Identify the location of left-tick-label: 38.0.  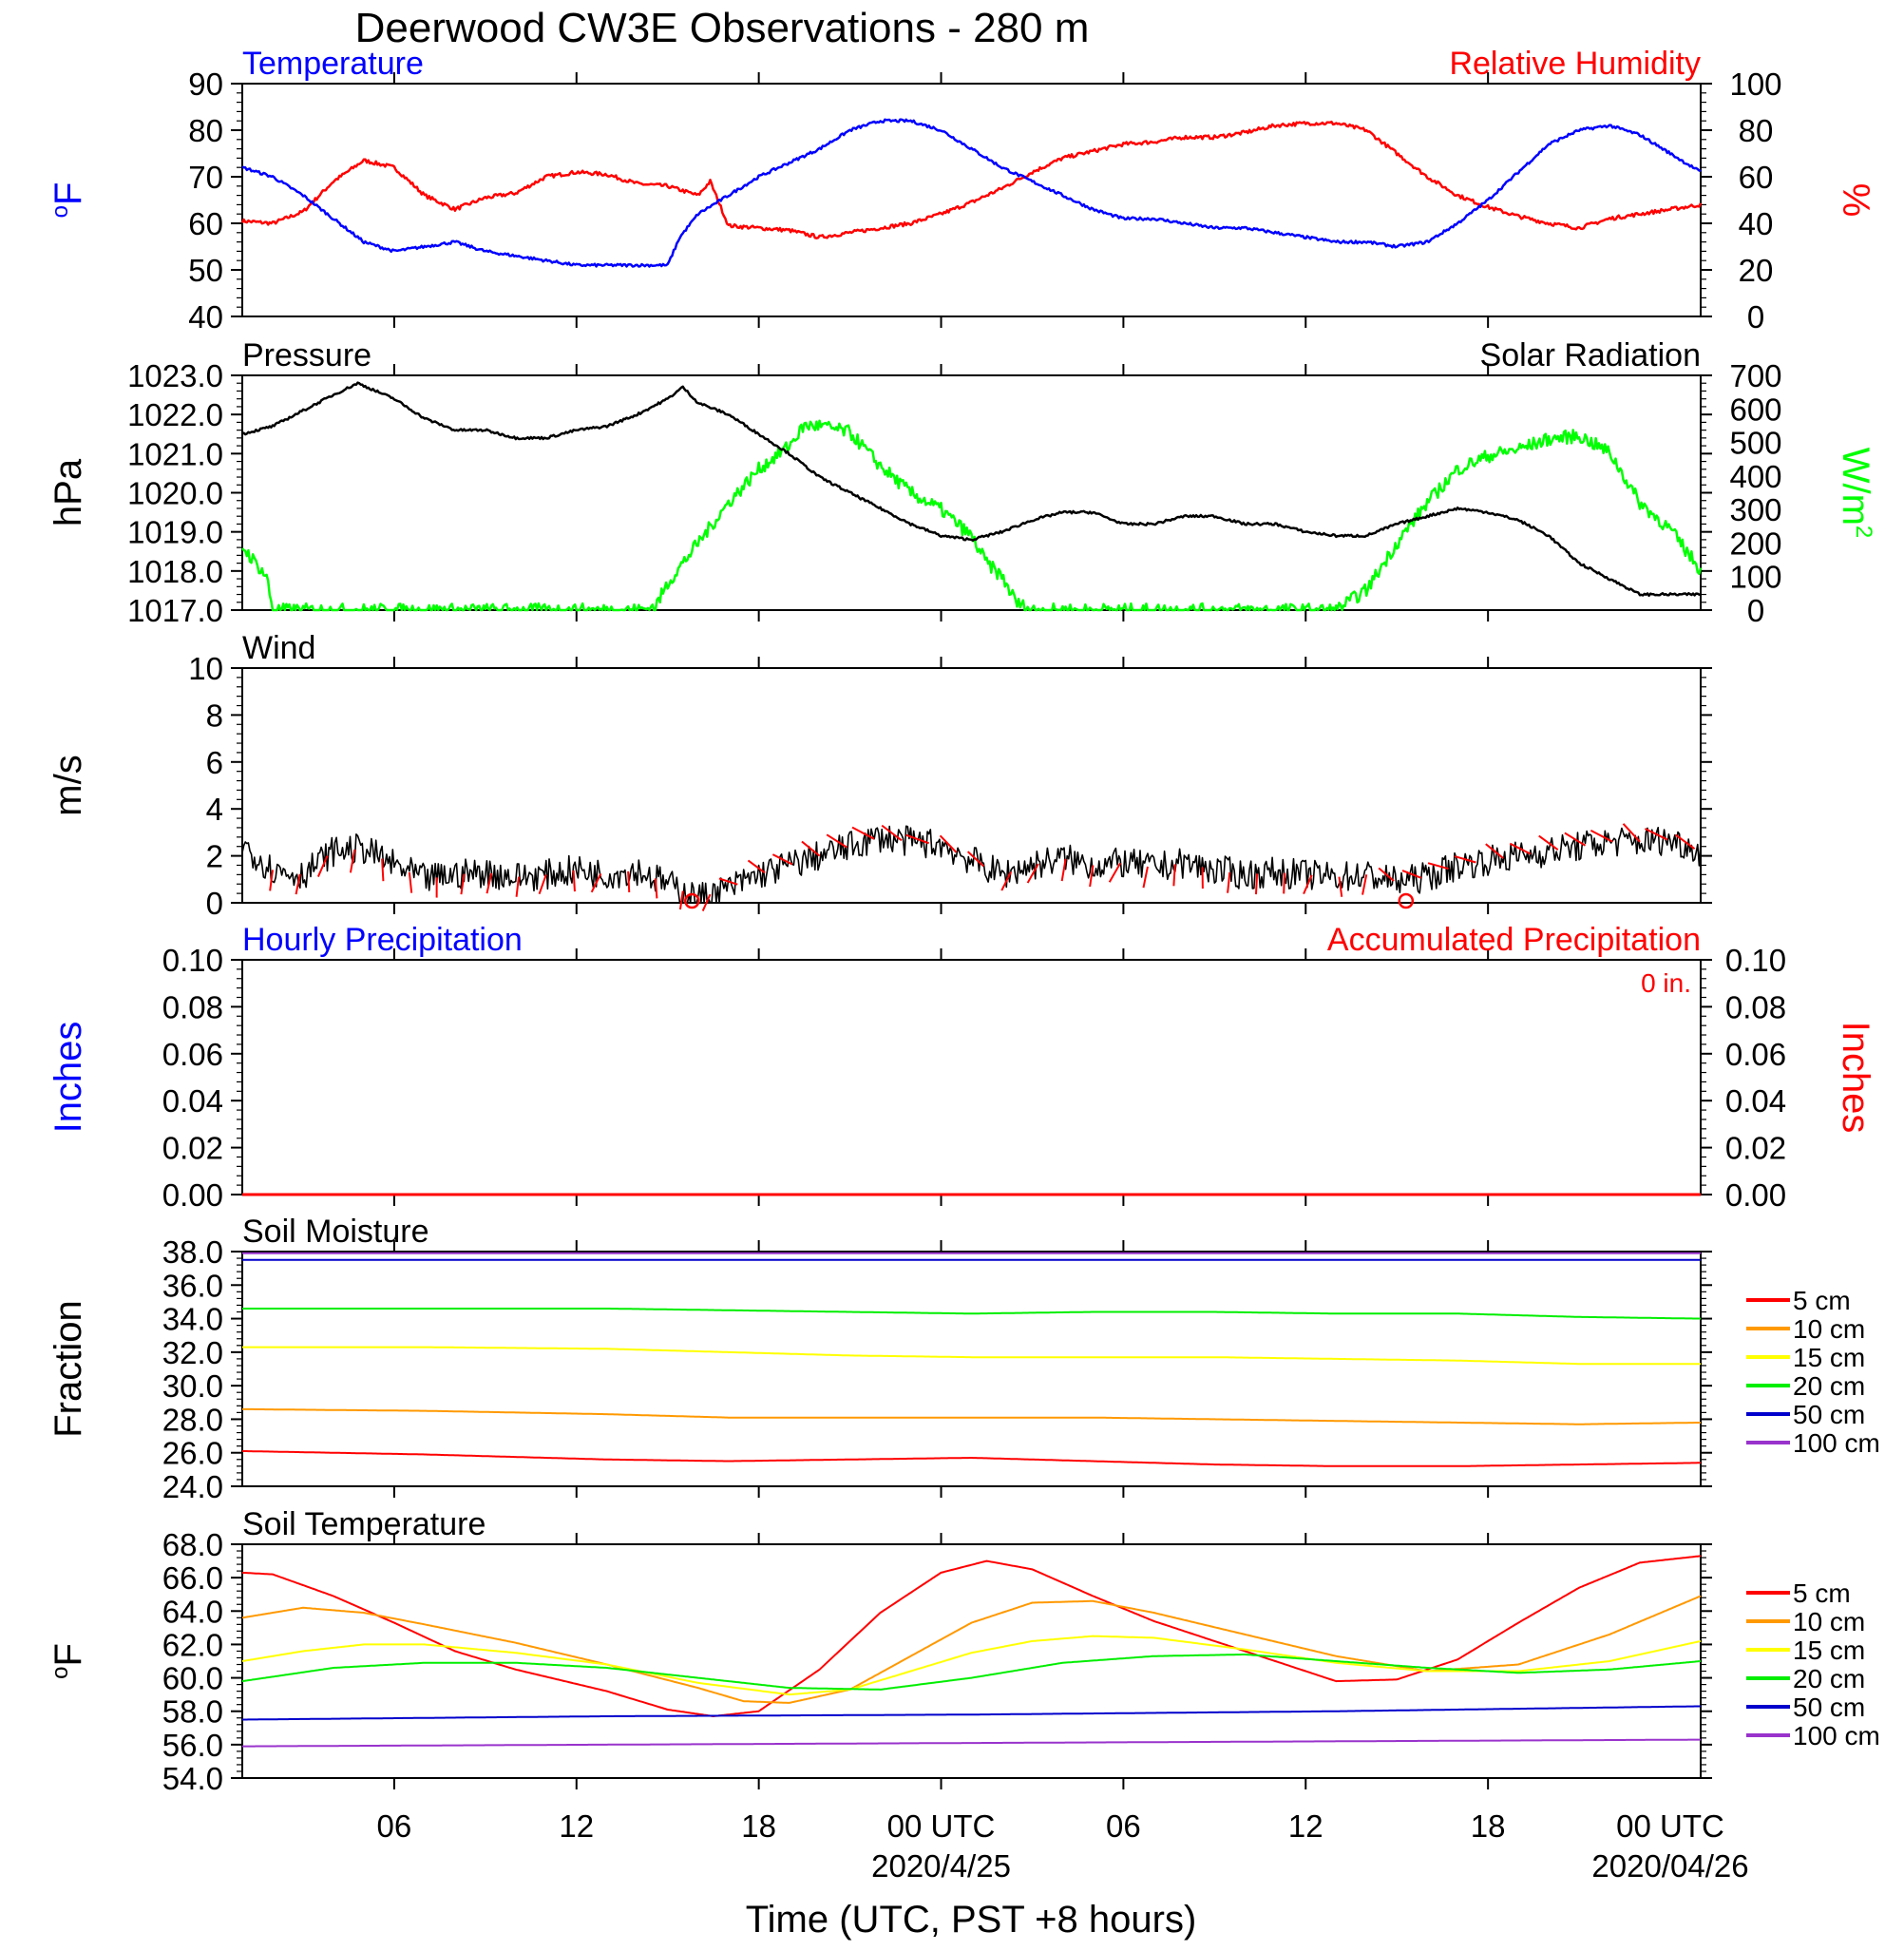
(193, 1252).